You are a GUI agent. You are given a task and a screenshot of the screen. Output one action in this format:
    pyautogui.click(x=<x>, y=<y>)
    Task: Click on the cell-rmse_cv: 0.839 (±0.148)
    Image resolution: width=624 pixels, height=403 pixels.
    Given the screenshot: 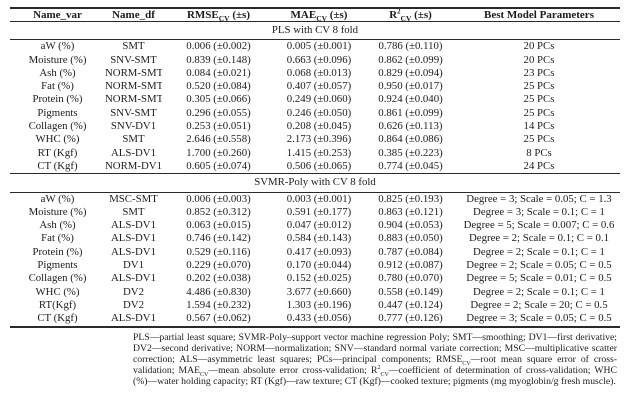 What is the action you would take?
    pyautogui.click(x=218, y=59)
    